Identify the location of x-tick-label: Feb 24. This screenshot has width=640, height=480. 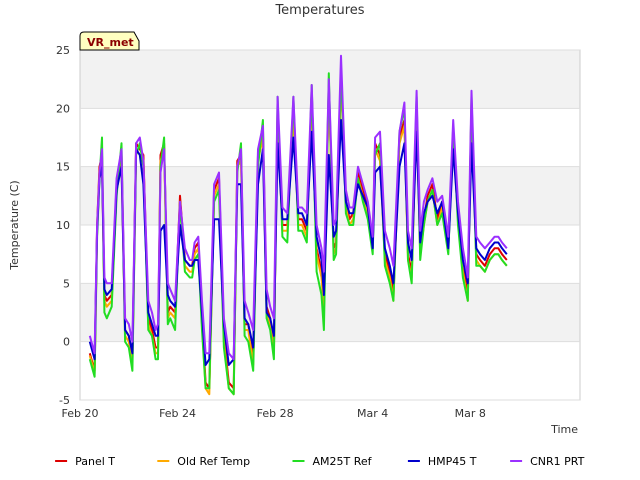
(177, 413).